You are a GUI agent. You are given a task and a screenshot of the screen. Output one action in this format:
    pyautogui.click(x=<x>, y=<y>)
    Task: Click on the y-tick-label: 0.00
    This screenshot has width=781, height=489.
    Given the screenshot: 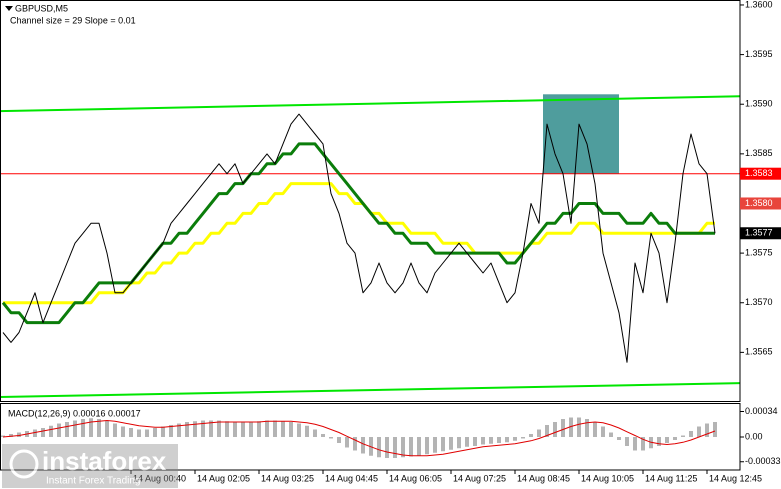 What is the action you would take?
    pyautogui.click(x=754, y=436)
    